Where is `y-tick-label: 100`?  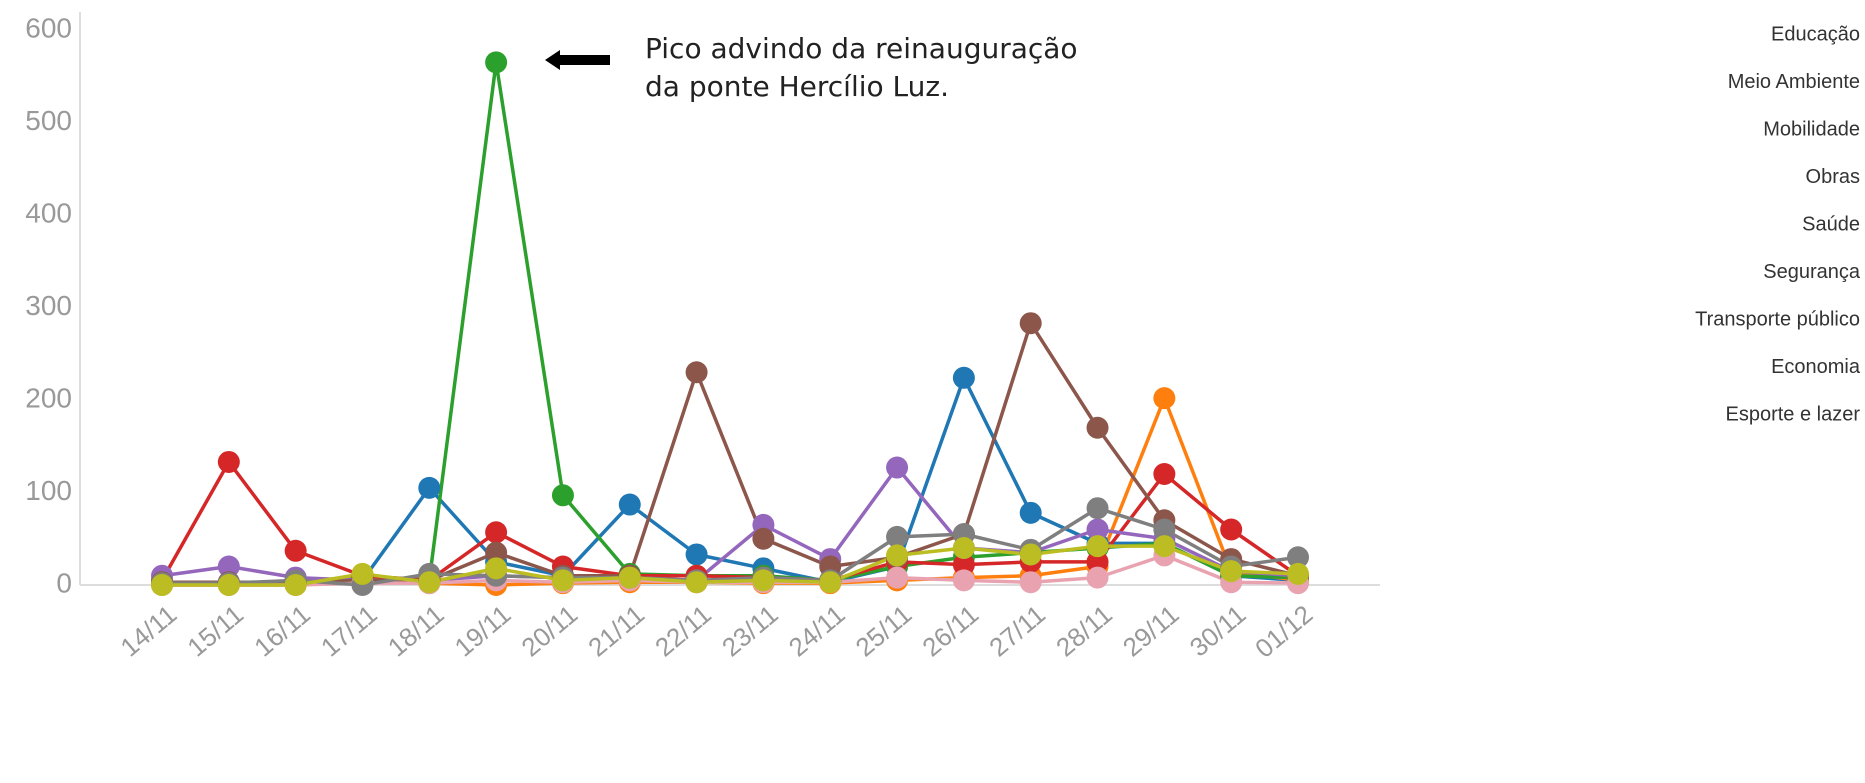
y-tick-label: 100 is located at coordinates (48, 490).